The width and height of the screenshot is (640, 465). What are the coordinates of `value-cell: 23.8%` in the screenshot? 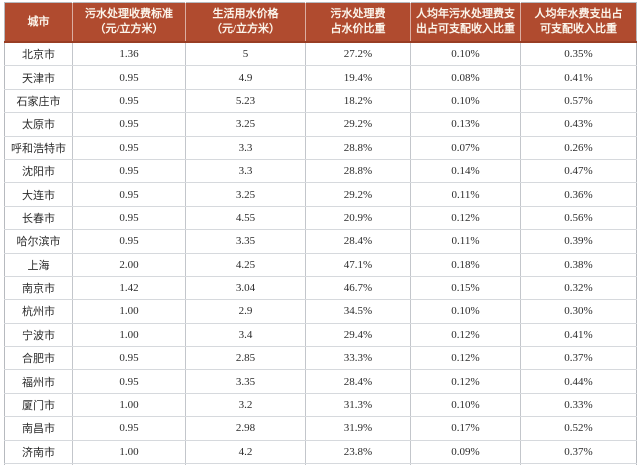 It's located at (358, 452).